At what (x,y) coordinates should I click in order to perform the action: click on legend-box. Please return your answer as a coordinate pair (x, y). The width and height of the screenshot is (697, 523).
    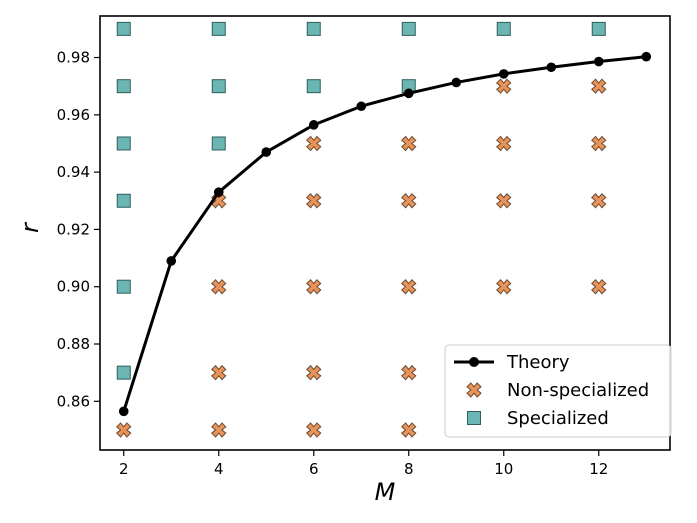
    Looking at the image, I should click on (558, 391).